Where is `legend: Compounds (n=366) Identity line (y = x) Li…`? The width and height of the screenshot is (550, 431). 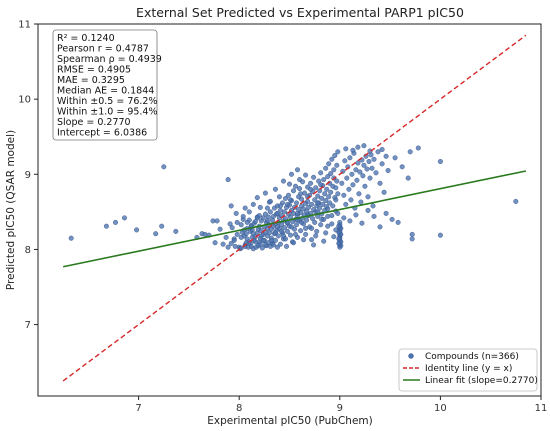 legend: Compounds (n=366) Identity line (y = x) Li… is located at coordinates (468, 370).